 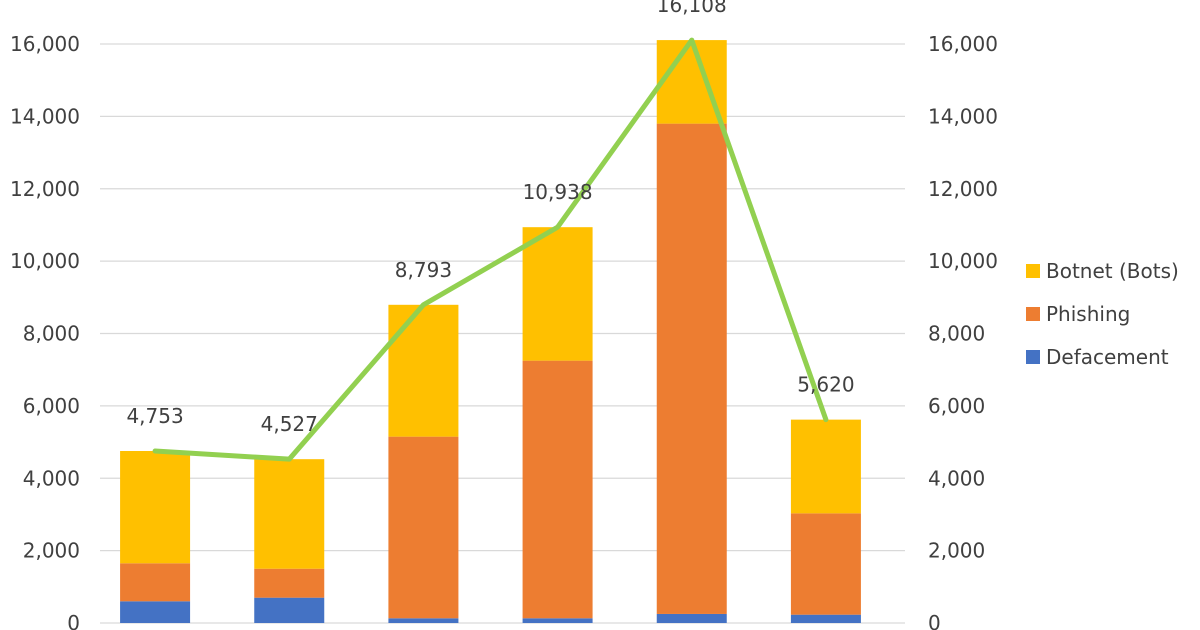 I want to click on left-y-tick-label: 0, so click(x=73, y=620).